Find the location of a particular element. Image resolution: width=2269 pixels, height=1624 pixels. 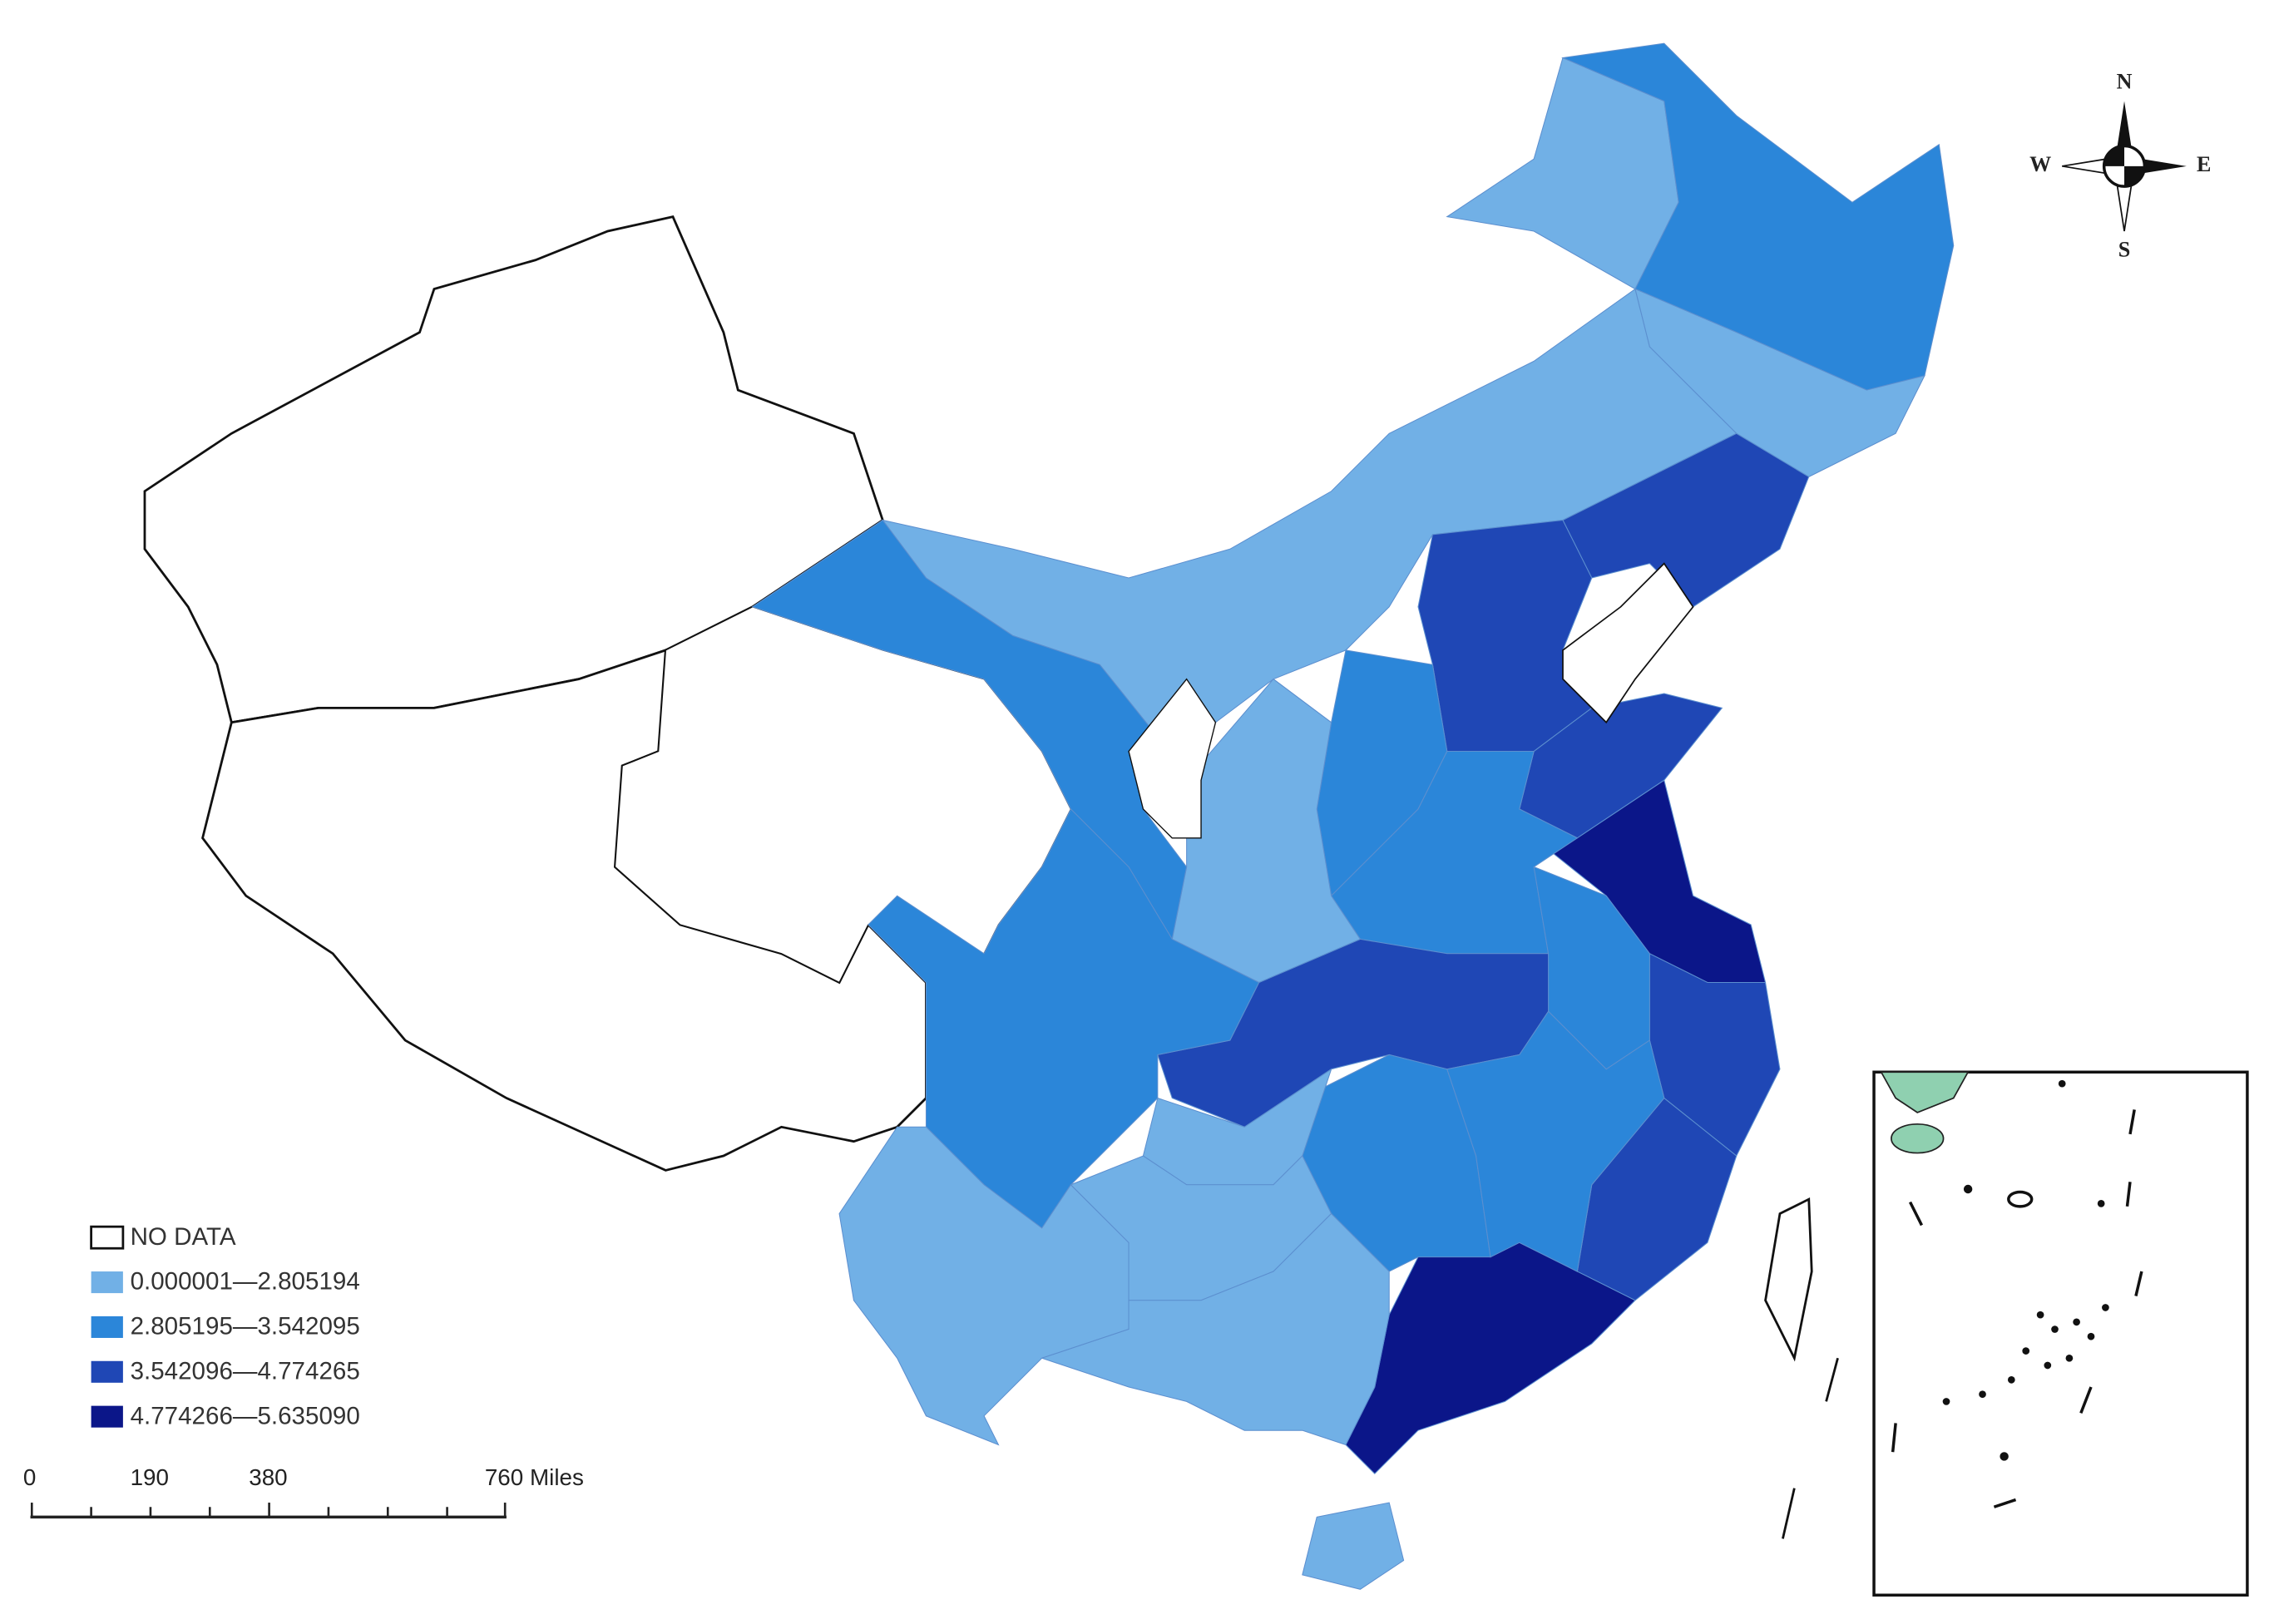

inset-frame is located at coordinates (2060, 1333).